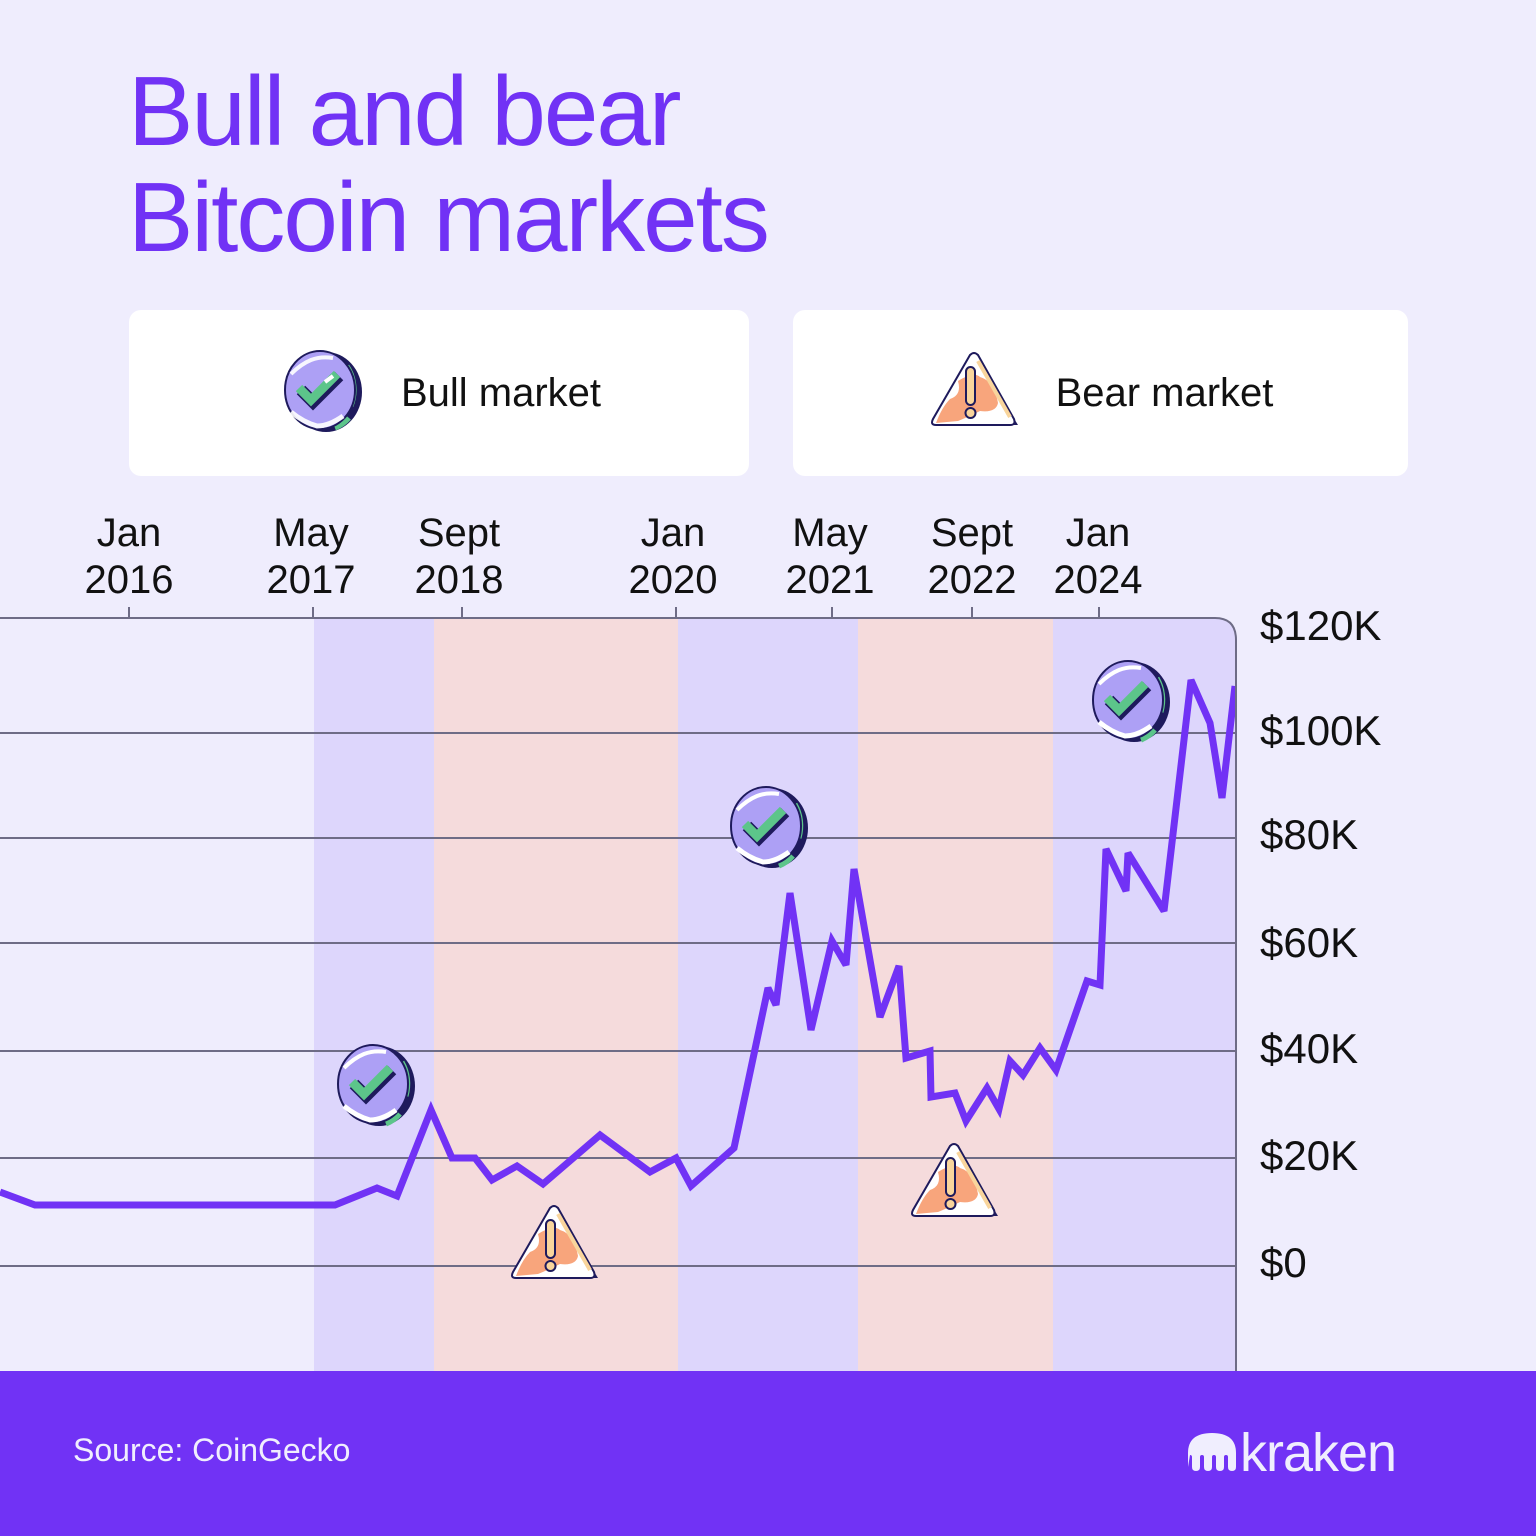 The height and width of the screenshot is (1536, 1536). What do you see at coordinates (1309, 942) in the screenshot?
I see `y-tick-label: $60K` at bounding box center [1309, 942].